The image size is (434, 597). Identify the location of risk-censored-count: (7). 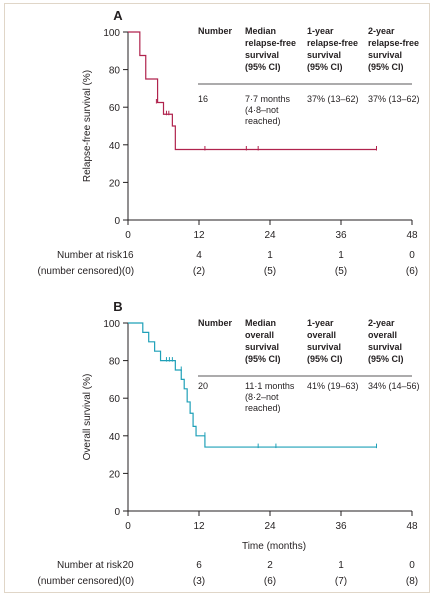
(341, 581).